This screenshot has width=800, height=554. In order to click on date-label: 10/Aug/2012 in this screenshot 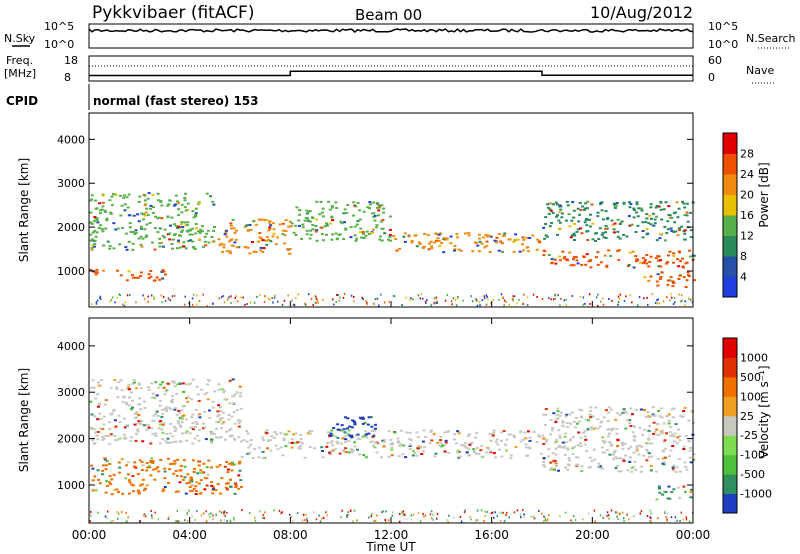, I will do `click(641, 12)`.